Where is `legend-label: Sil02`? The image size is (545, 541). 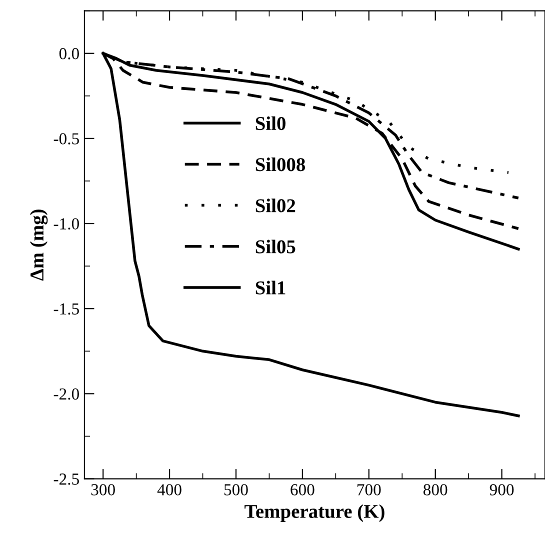
legend-label: Sil02 is located at coordinates (276, 205).